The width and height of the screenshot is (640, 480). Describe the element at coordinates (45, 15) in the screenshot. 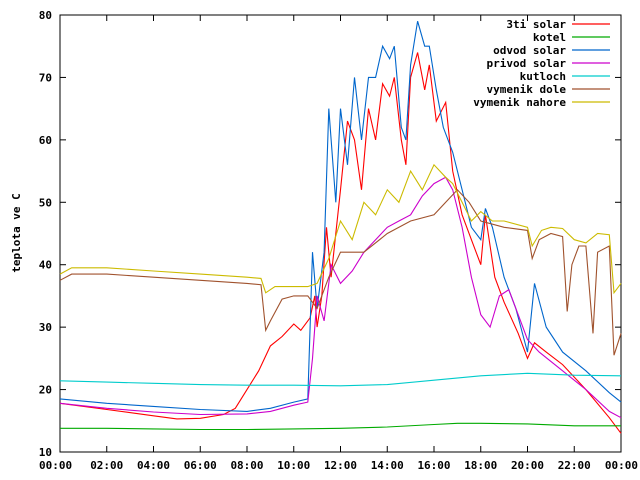

I see `y-tick-label: 80` at that location.